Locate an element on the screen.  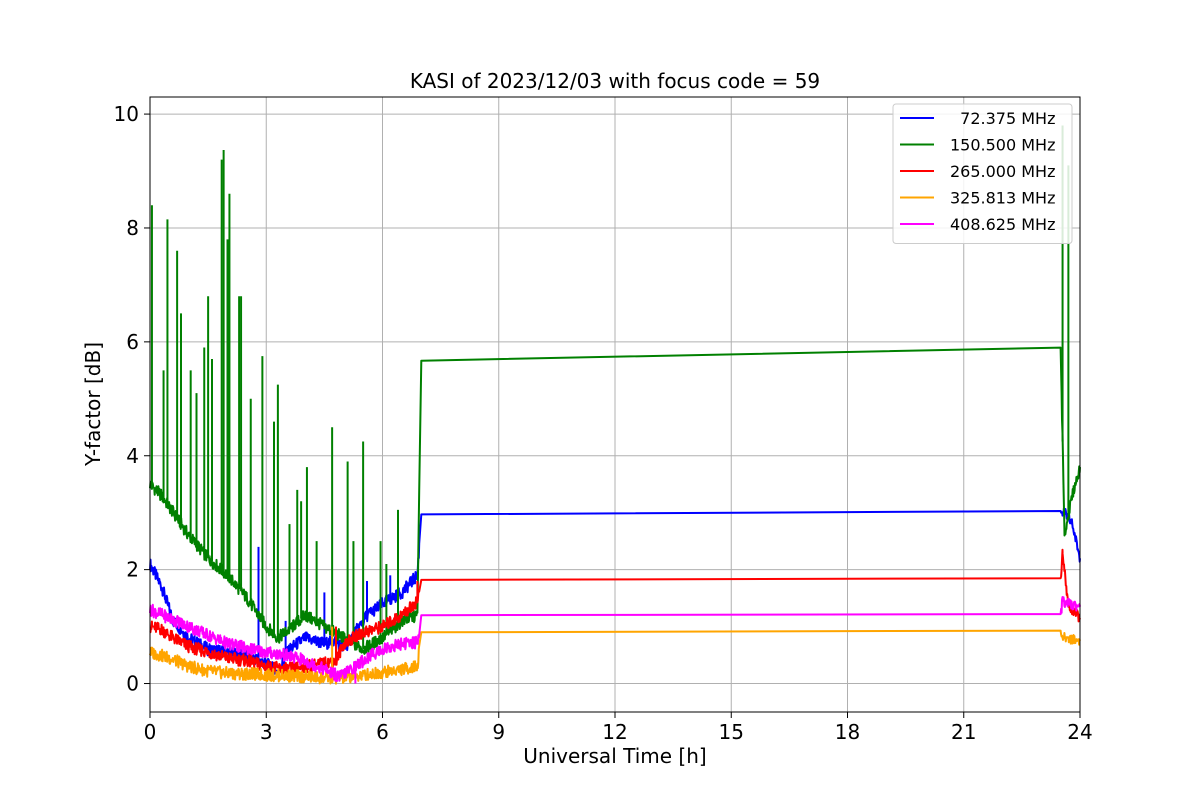
series-line-408-625-mhz is located at coordinates (615, 639).